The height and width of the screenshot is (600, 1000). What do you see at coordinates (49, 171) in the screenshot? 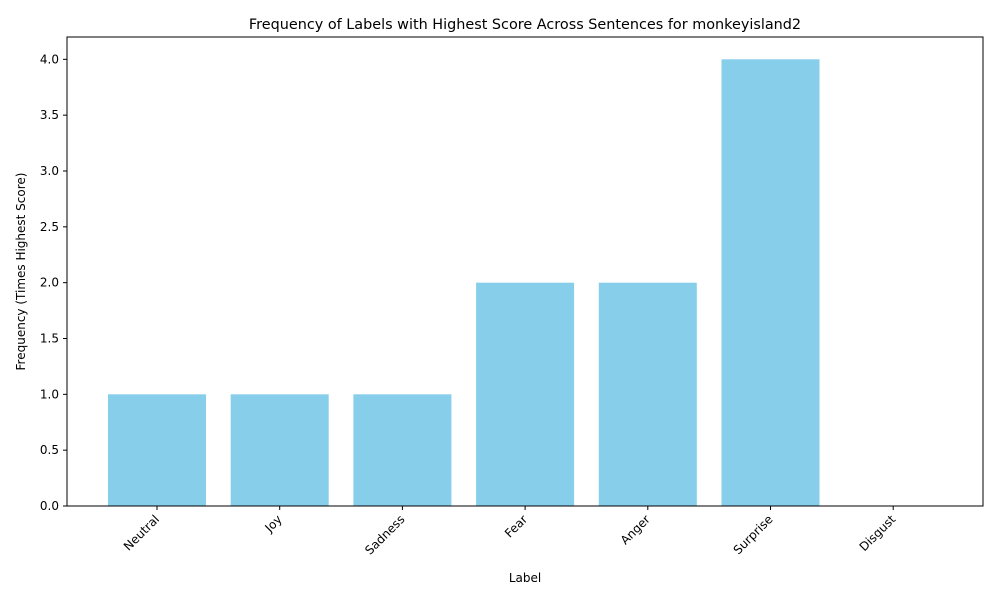
I see `y-tick-label: 3.0` at bounding box center [49, 171].